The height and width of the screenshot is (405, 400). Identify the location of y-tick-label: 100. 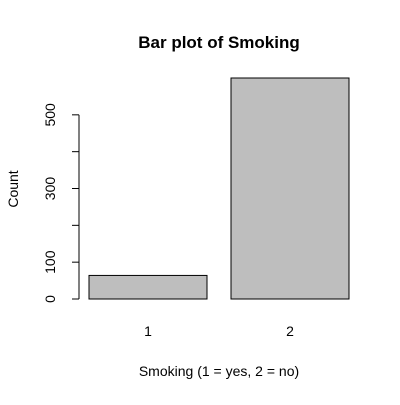
(50, 262).